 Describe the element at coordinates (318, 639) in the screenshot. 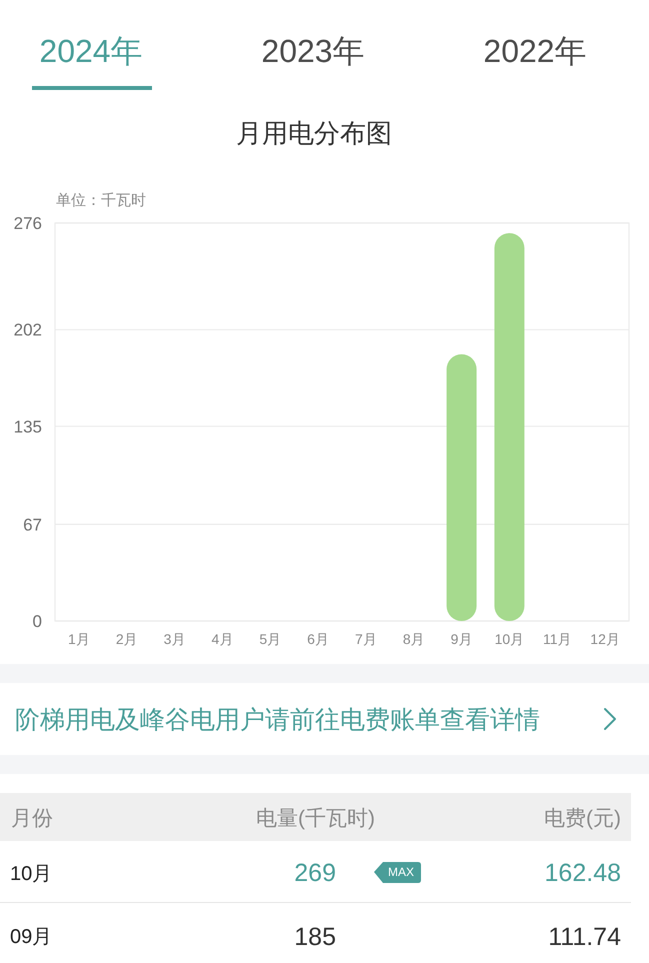

I see `x-tick: 6月` at that location.